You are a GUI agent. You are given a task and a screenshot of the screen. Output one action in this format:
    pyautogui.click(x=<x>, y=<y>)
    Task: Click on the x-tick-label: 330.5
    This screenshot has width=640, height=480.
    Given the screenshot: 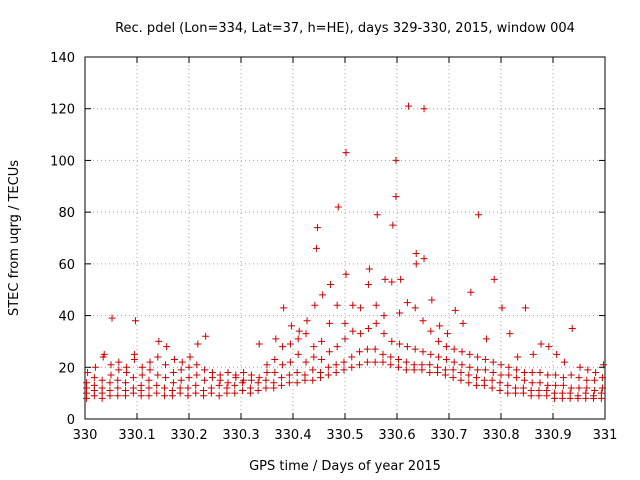 What is the action you would take?
    pyautogui.click(x=344, y=435)
    